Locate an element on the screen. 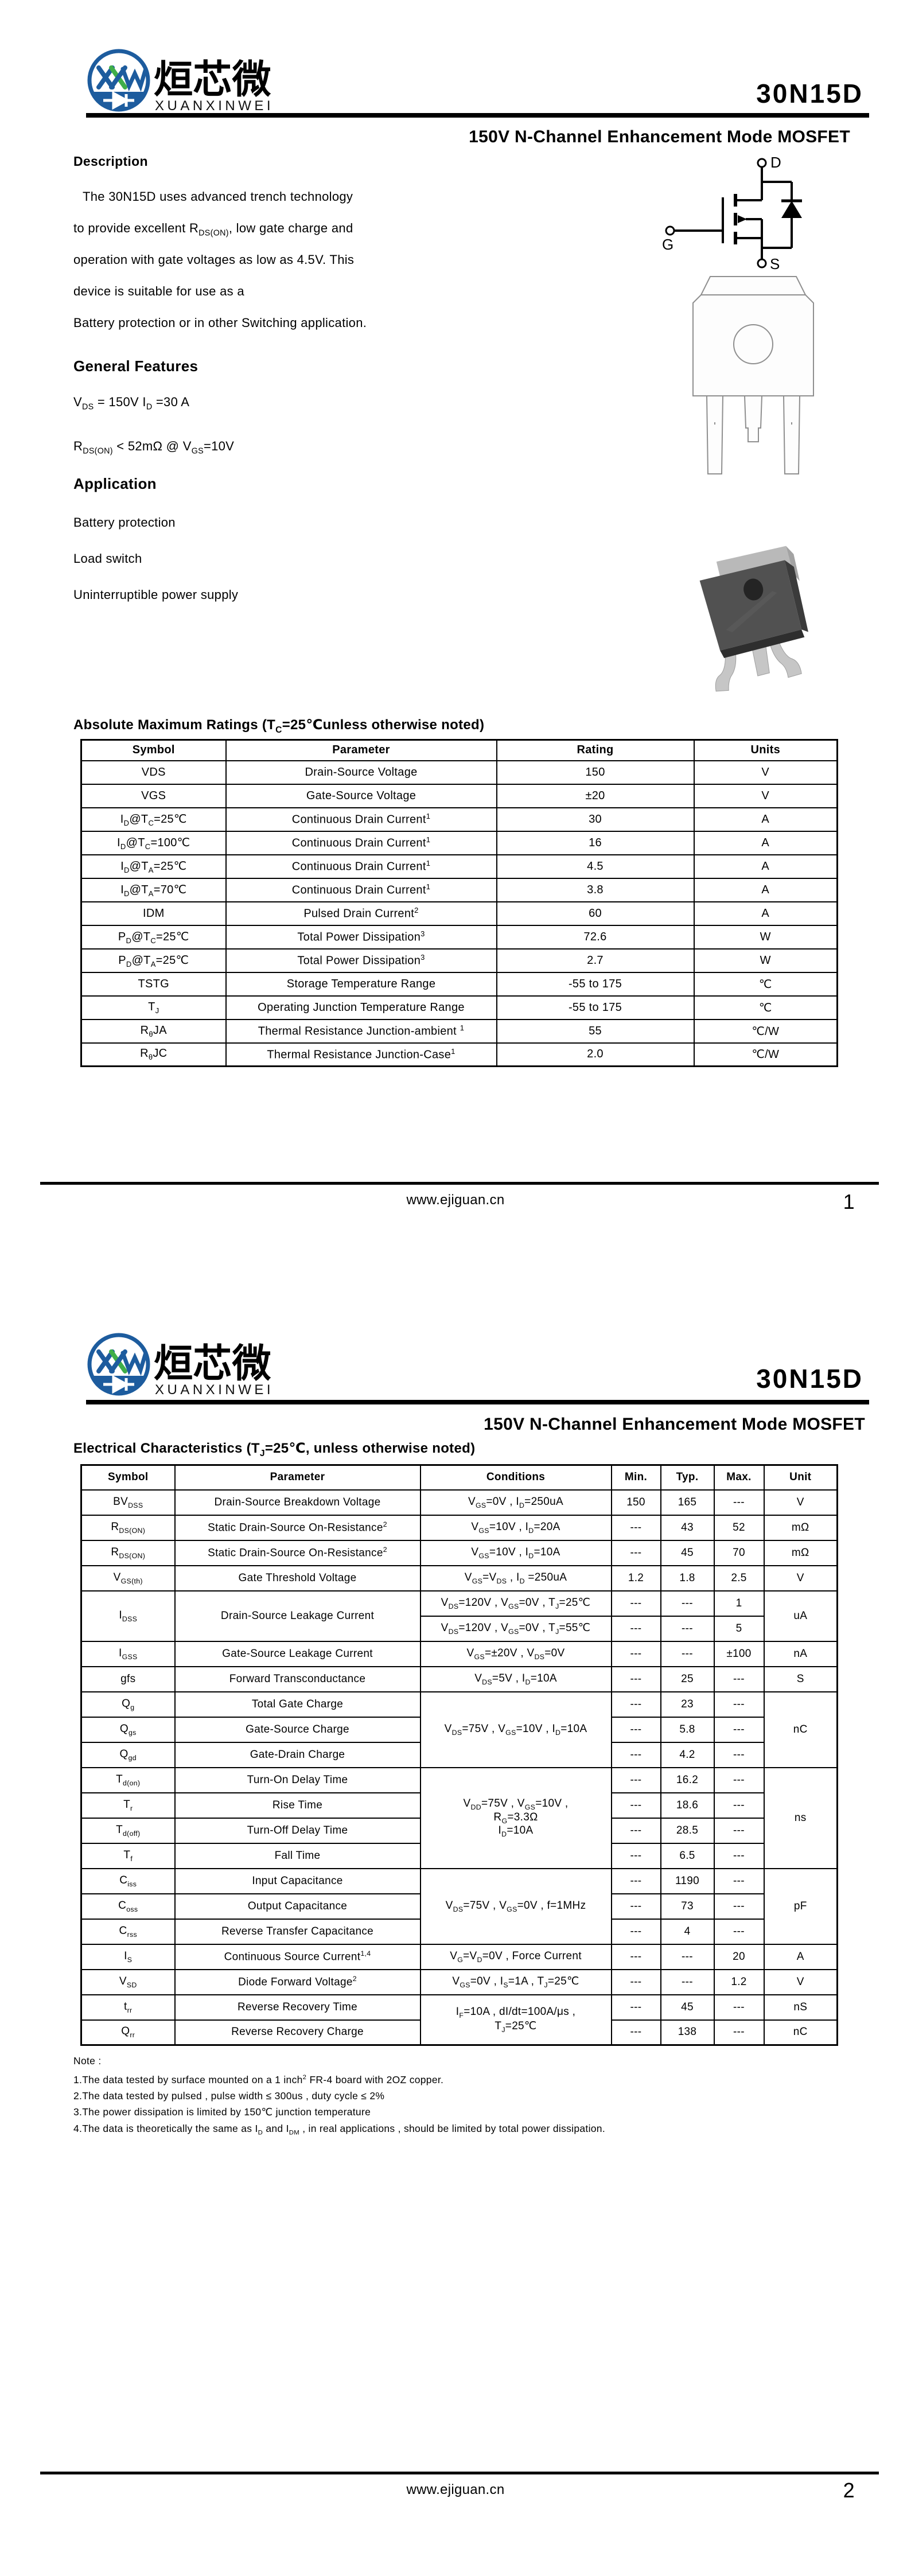 Image resolution: width=911 pixels, height=2576 pixels. table-cell: Total Power Dissipation3 is located at coordinates (361, 937).